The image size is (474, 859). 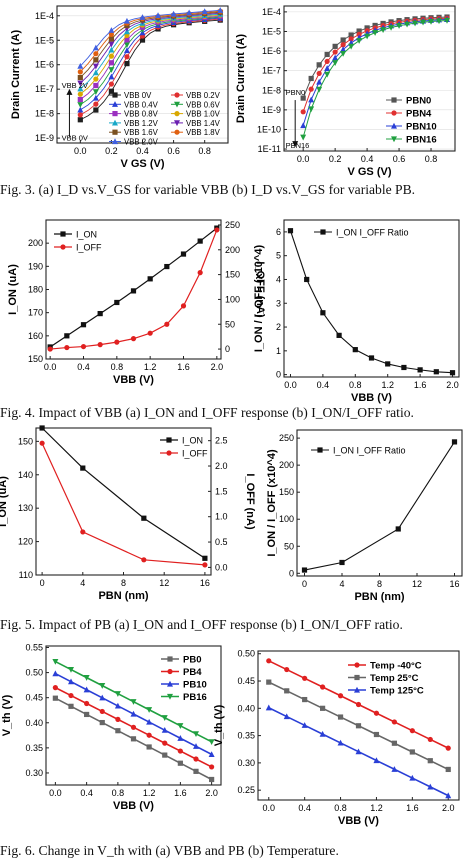 I want to click on fig4a-xtick-label: 0.4, so click(x=83, y=367).